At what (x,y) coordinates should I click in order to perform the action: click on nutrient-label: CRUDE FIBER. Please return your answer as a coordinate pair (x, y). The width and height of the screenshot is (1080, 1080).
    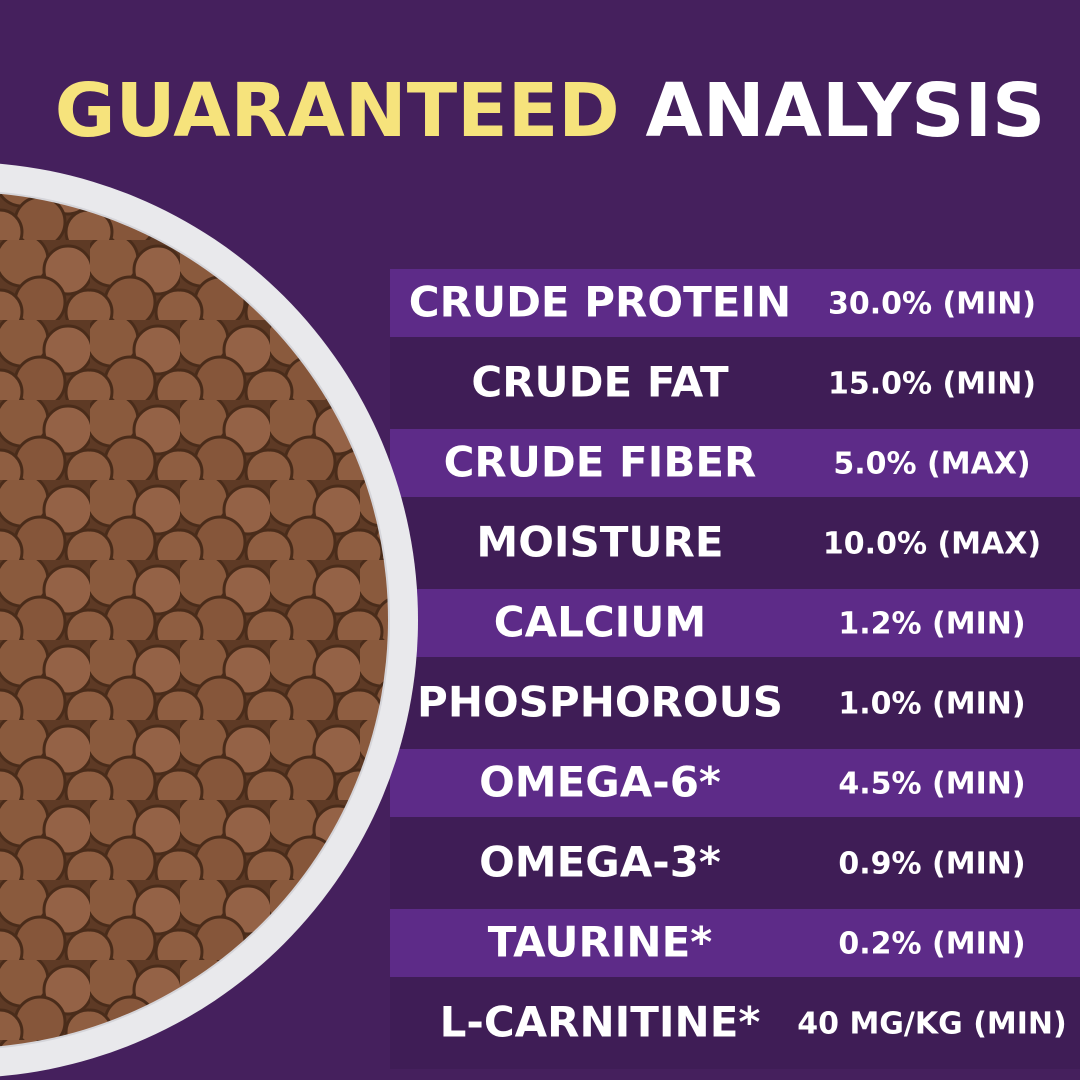
    Looking at the image, I should click on (600, 462).